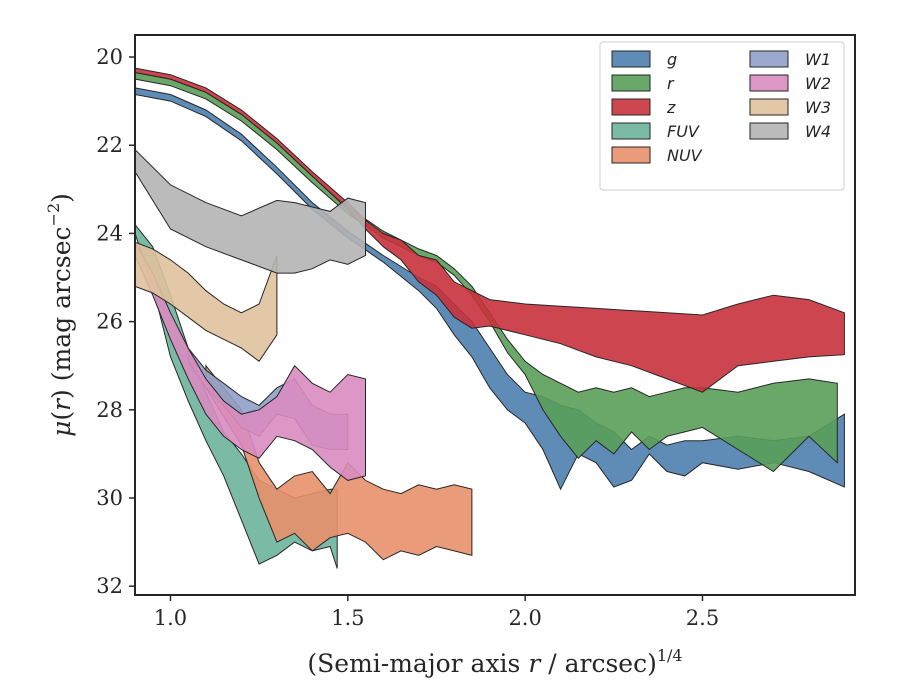 Image resolution: width=900 pixels, height=700 pixels. I want to click on y-axis: 20 22 24 26 28 30 32, so click(115, 321).